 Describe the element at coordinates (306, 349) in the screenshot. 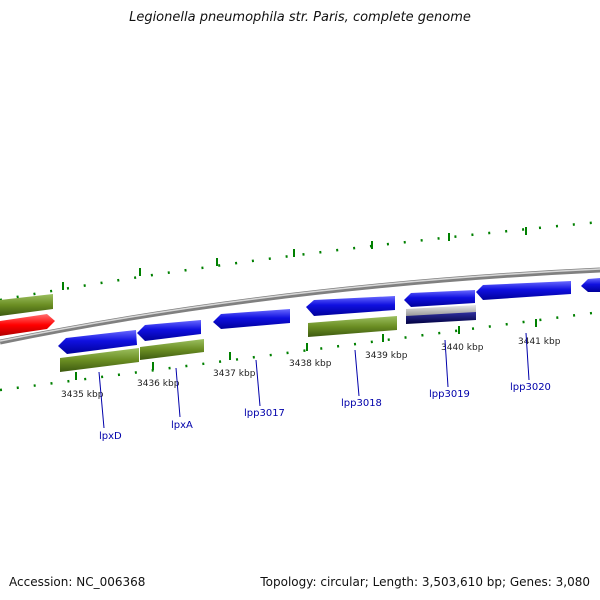

I see `ruler-major-ticks` at that location.